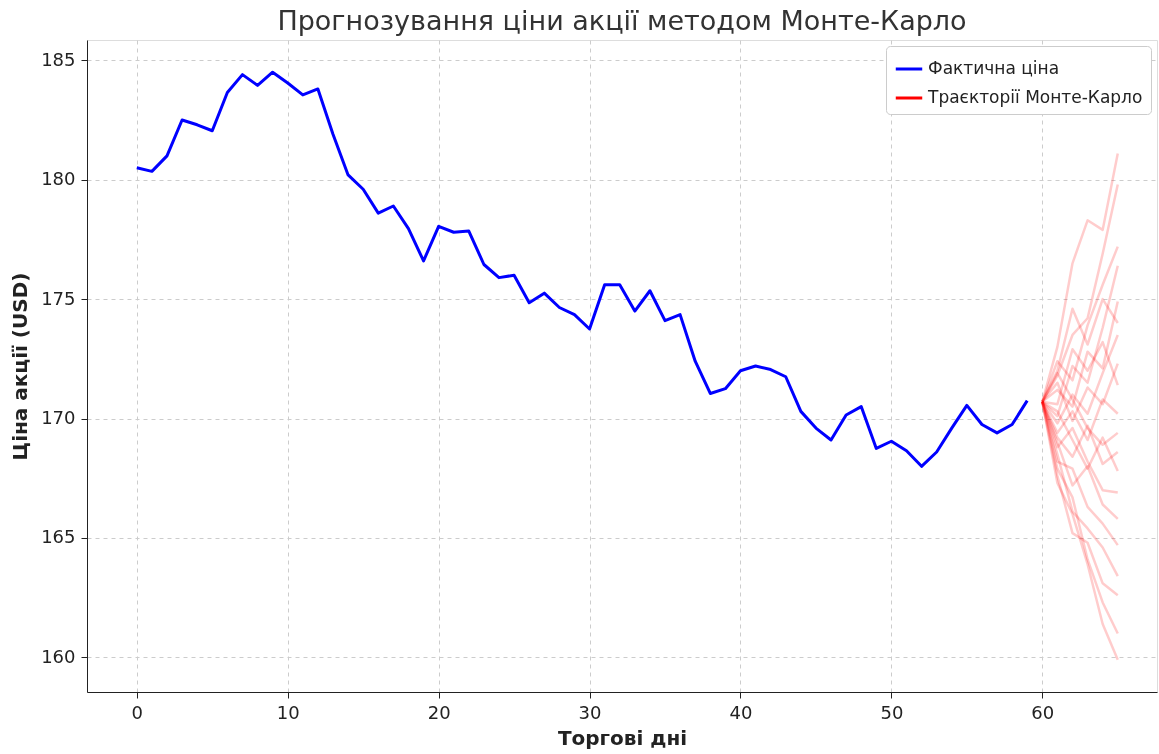 The image size is (1159, 754). Describe the element at coordinates (622, 20) in the screenshot. I see `chart-title: Прогнозування ціни акції методом Монте-Карло` at that location.